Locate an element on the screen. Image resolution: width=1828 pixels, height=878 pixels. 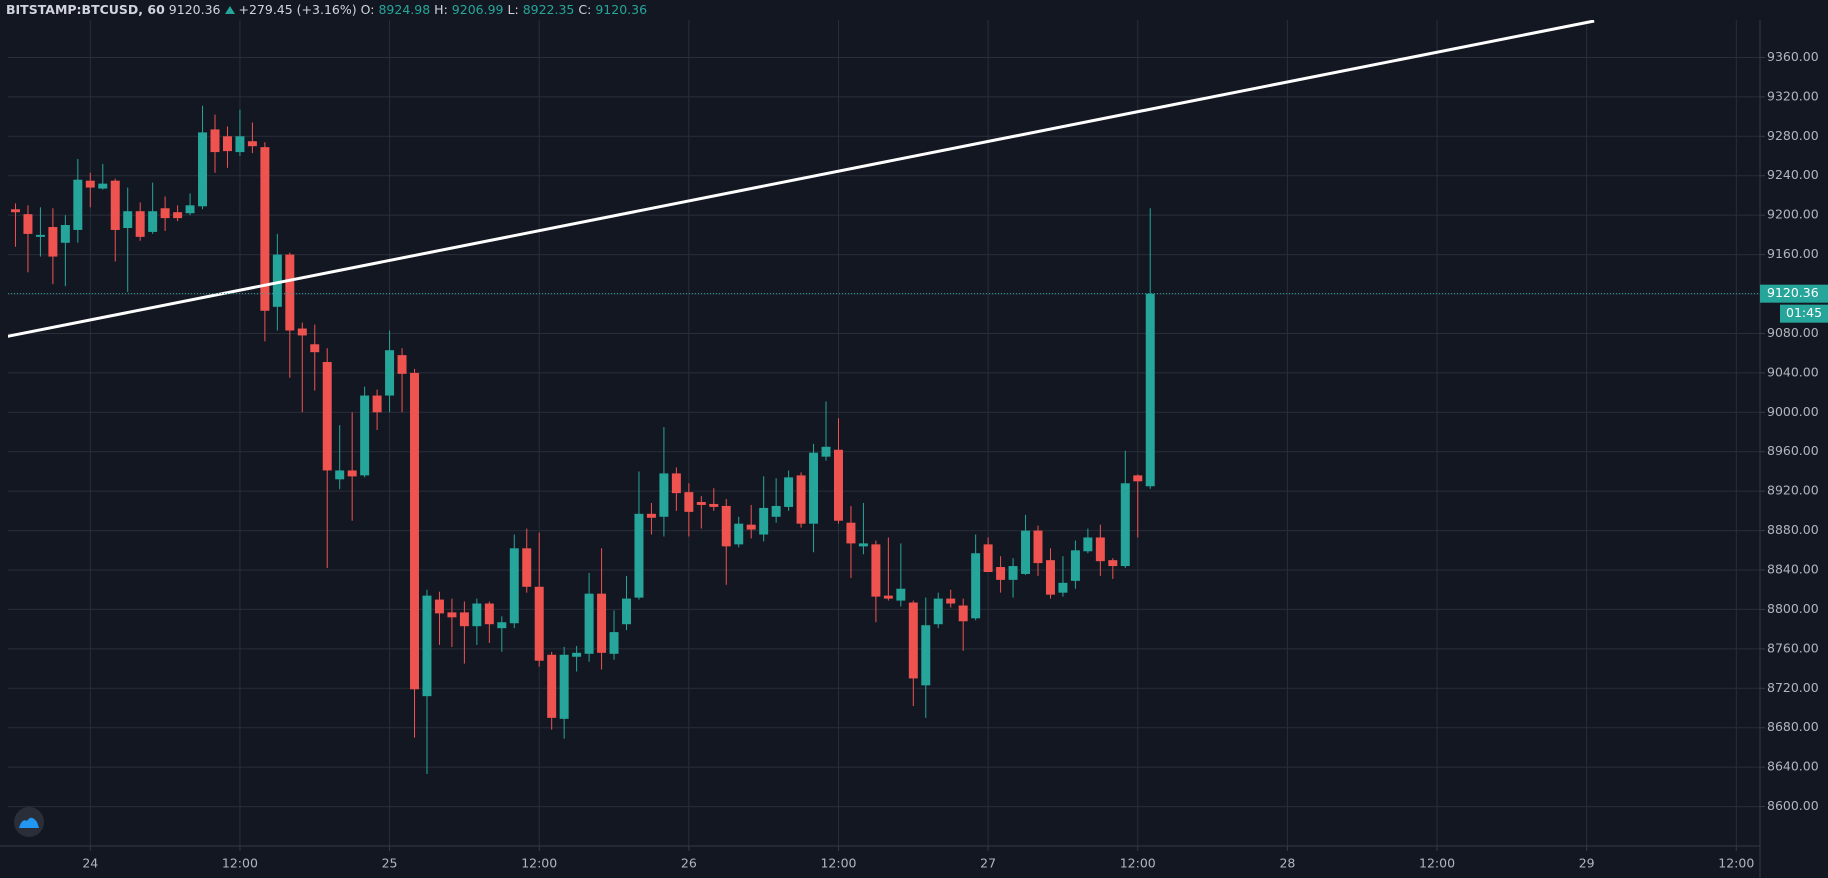
change: +279.45 (+3.16%) is located at coordinates (297, 9).